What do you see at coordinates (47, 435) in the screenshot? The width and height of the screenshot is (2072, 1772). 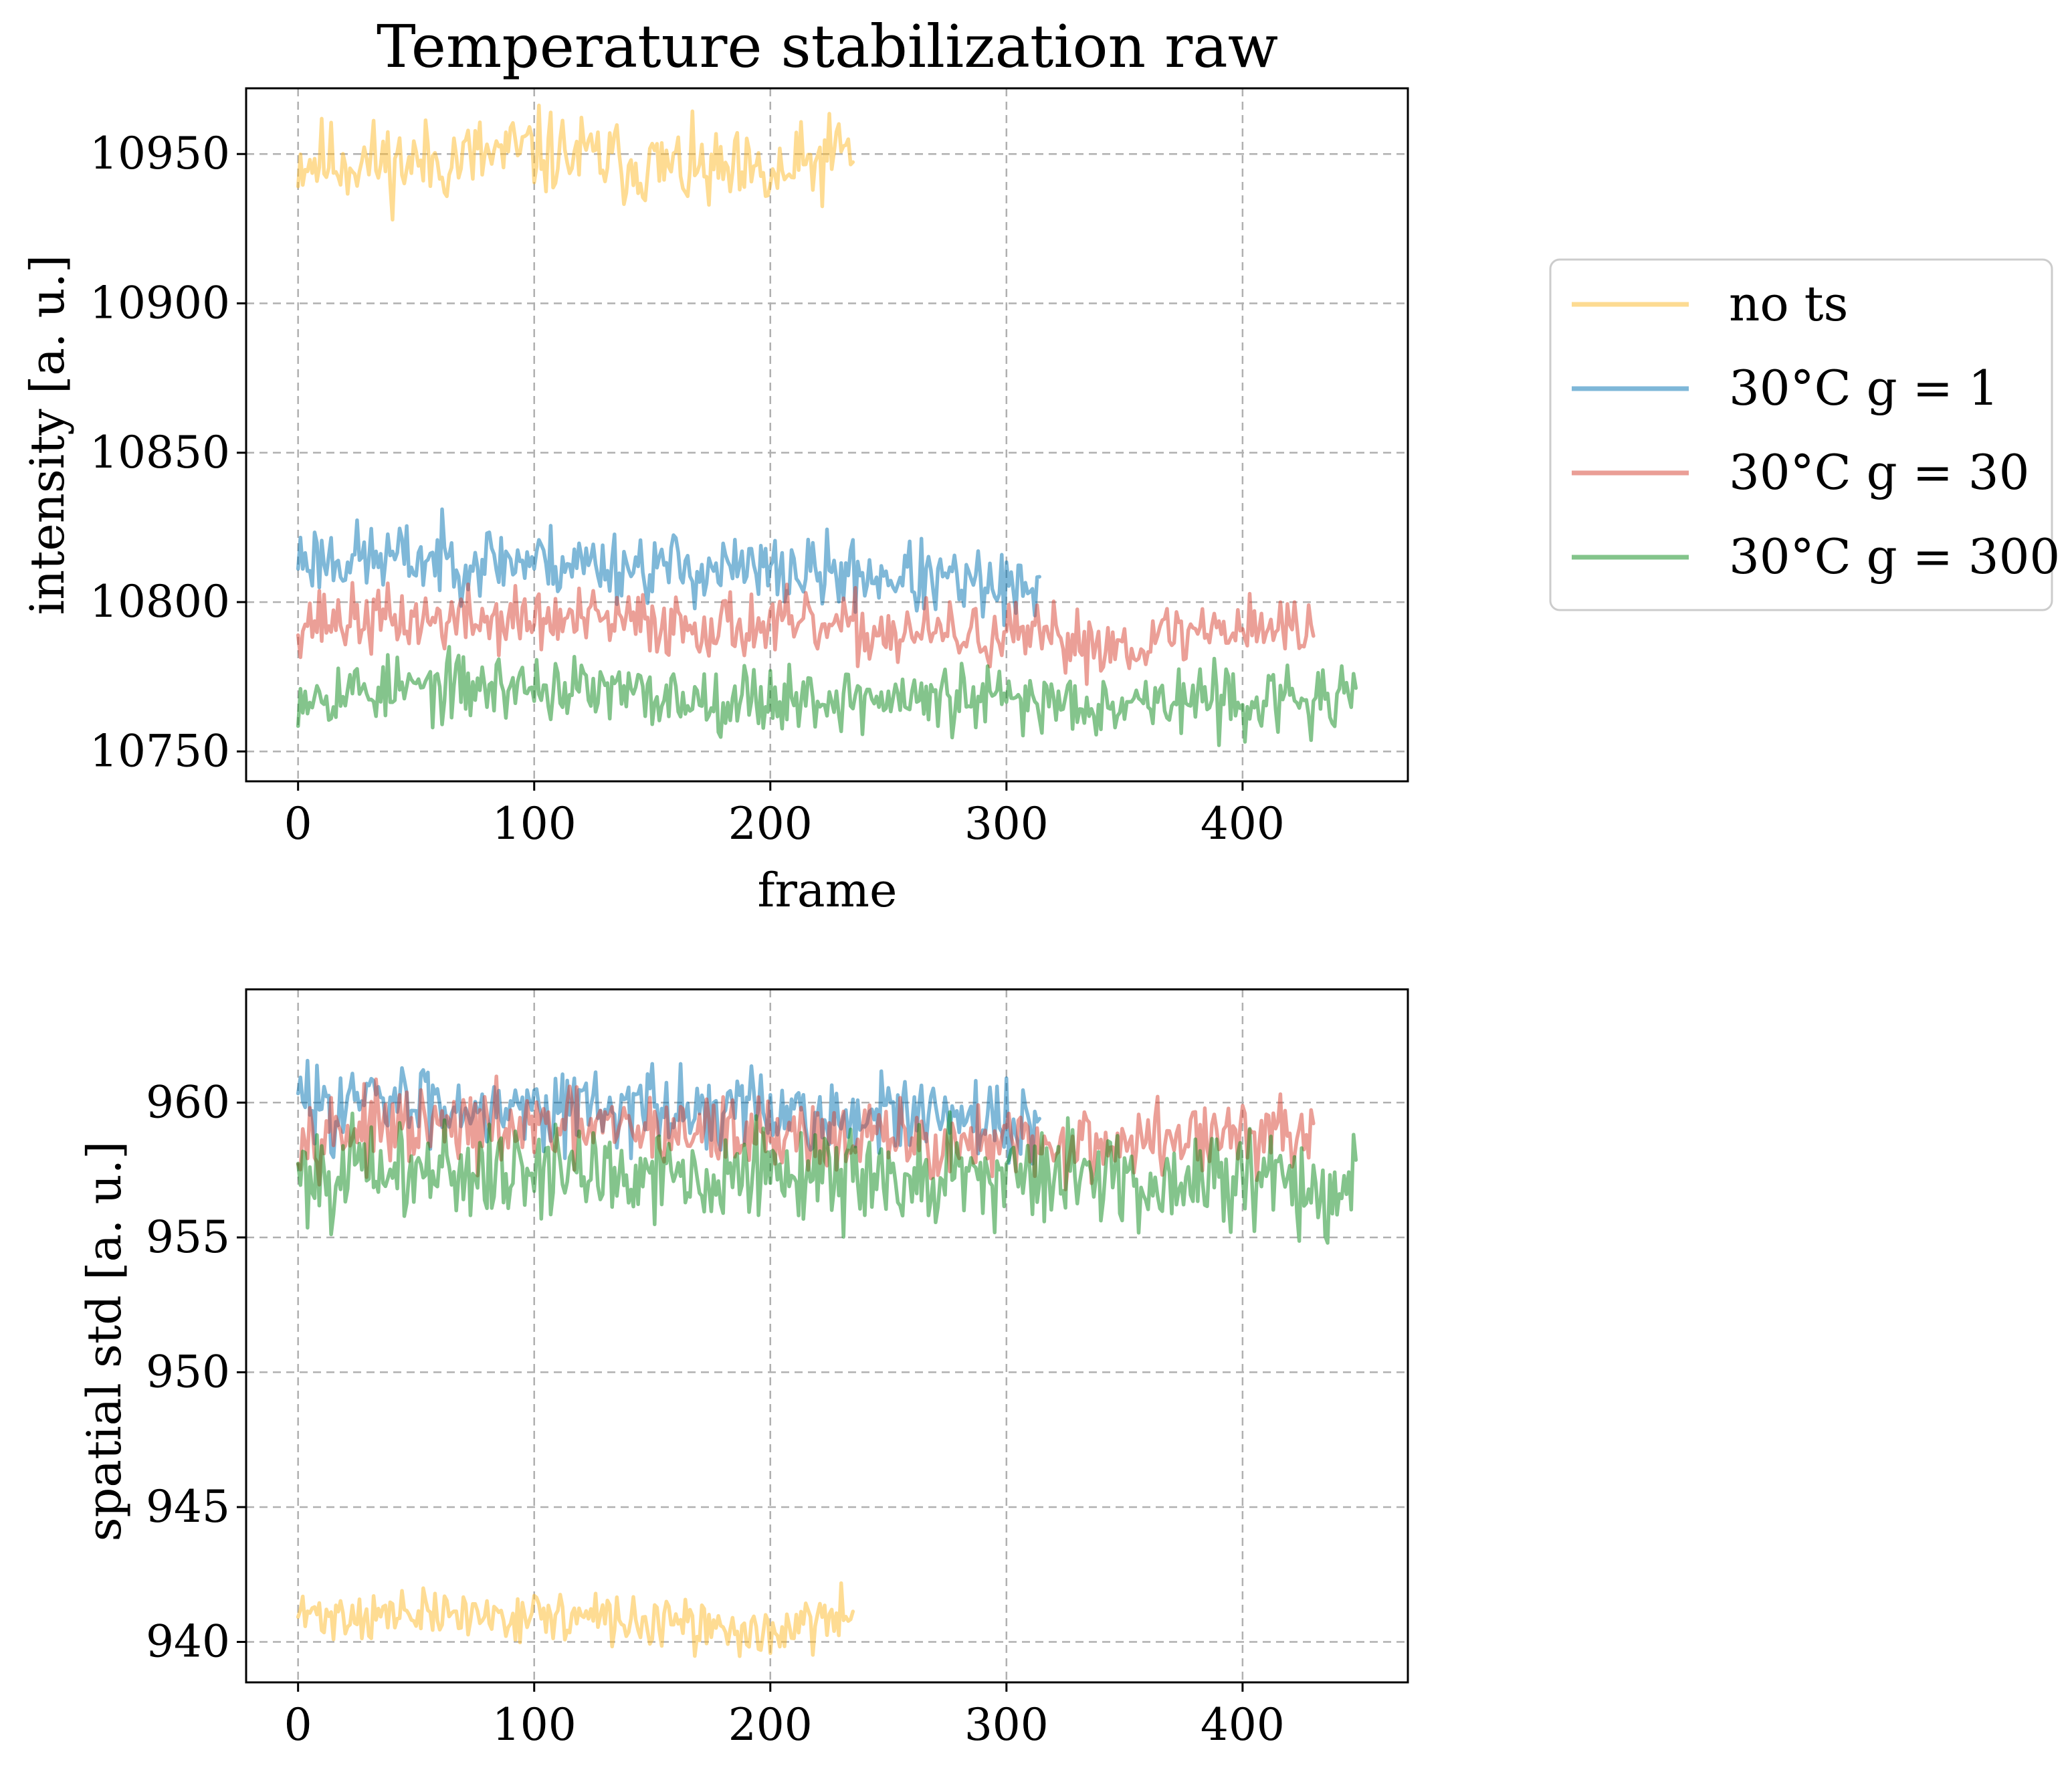 I see `y-axis-label: intensity [a. u.]` at bounding box center [47, 435].